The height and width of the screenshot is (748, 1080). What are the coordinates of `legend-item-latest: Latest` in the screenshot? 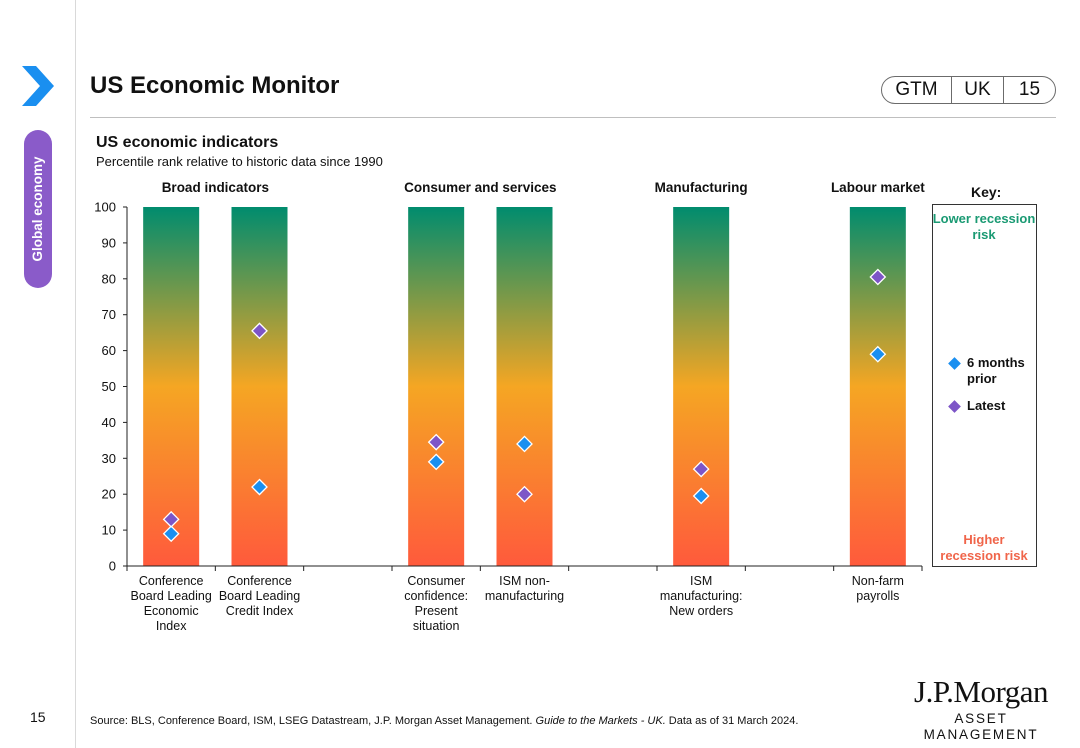 It's located at (992, 406).